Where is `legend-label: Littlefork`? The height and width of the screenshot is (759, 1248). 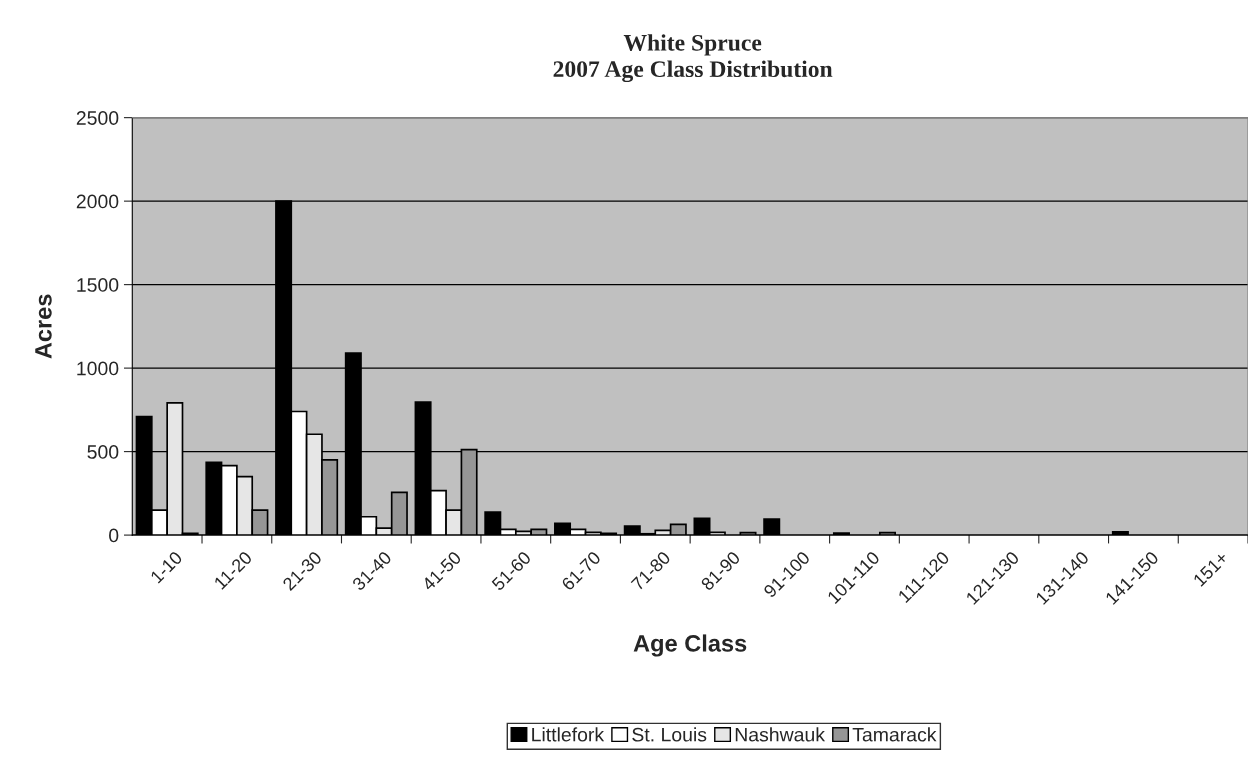 legend-label: Littlefork is located at coordinates (568, 734).